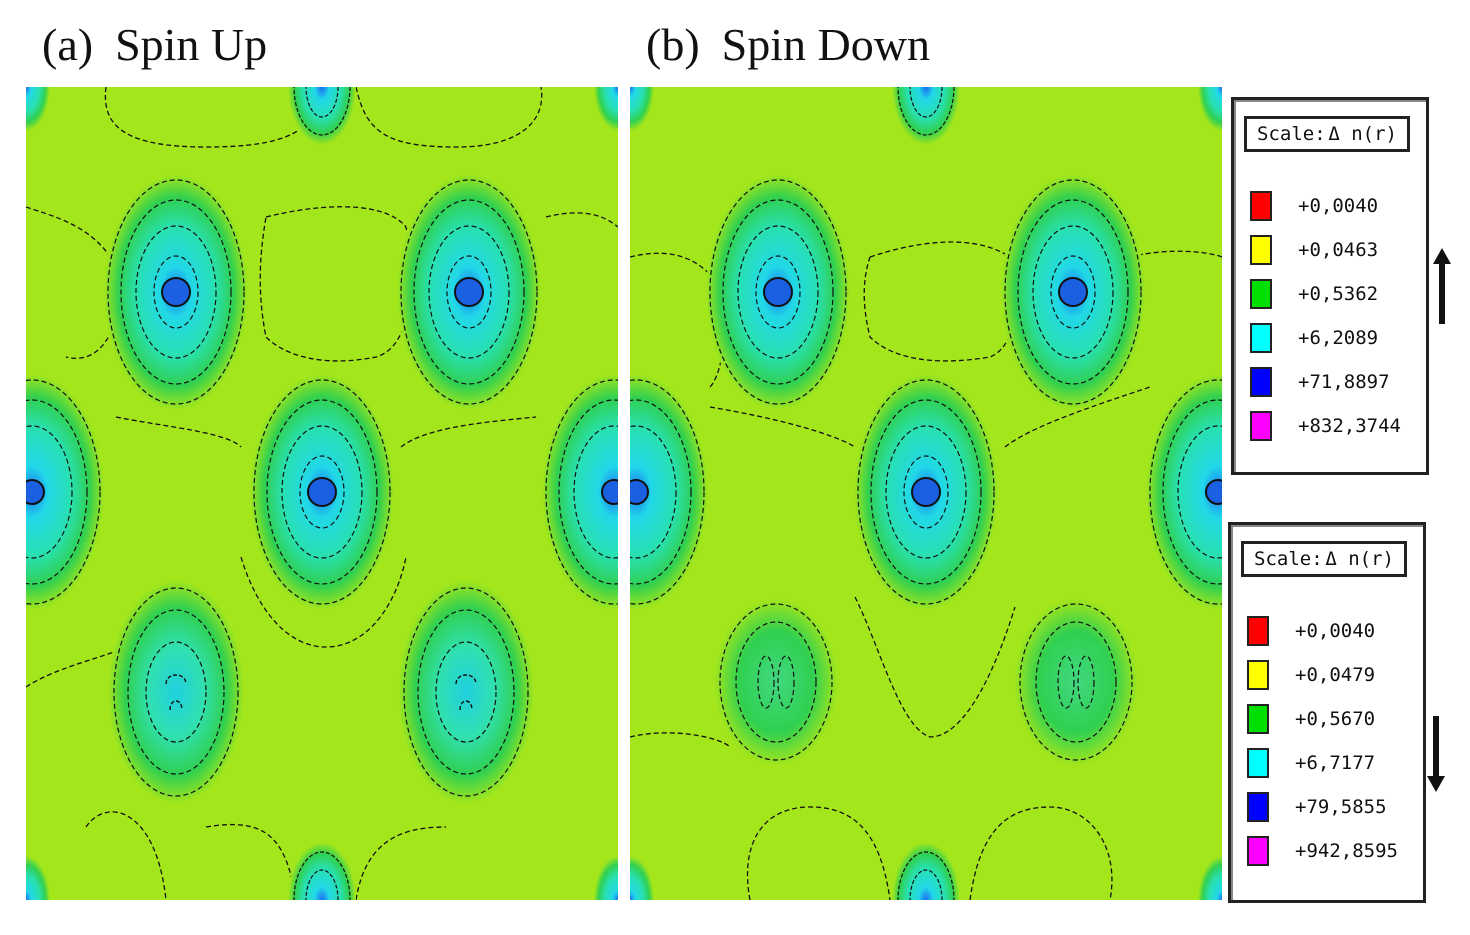 The image size is (1470, 935). Describe the element at coordinates (1338, 294) in the screenshot. I see `legend-value: +0,5362` at that location.